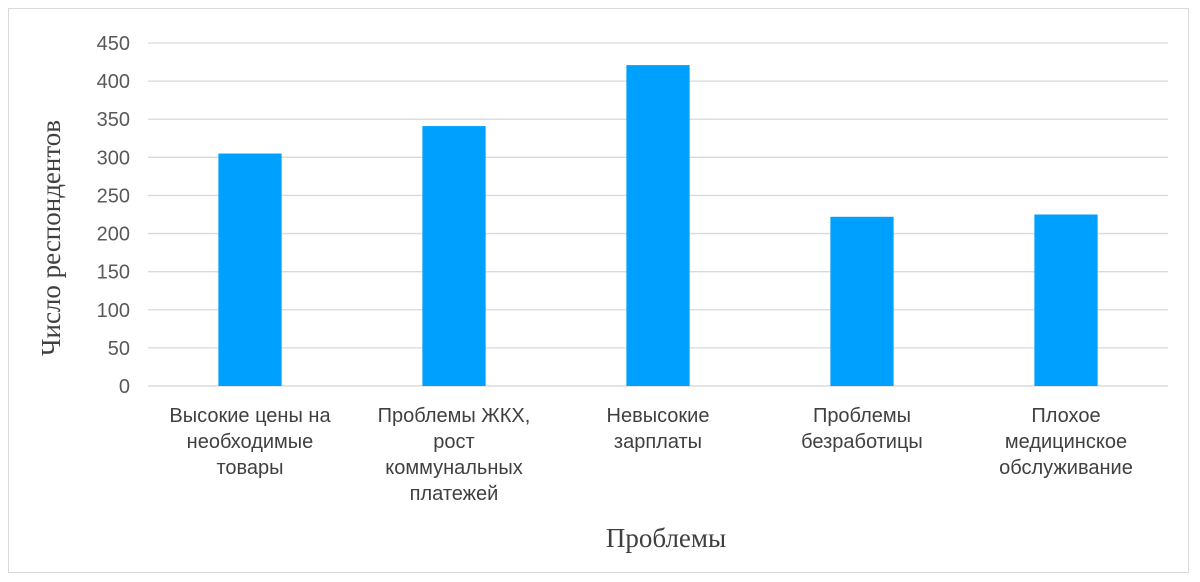 The height and width of the screenshot is (582, 1200). What do you see at coordinates (454, 494) in the screenshot?
I see `x-category-label-line: платежей` at bounding box center [454, 494].